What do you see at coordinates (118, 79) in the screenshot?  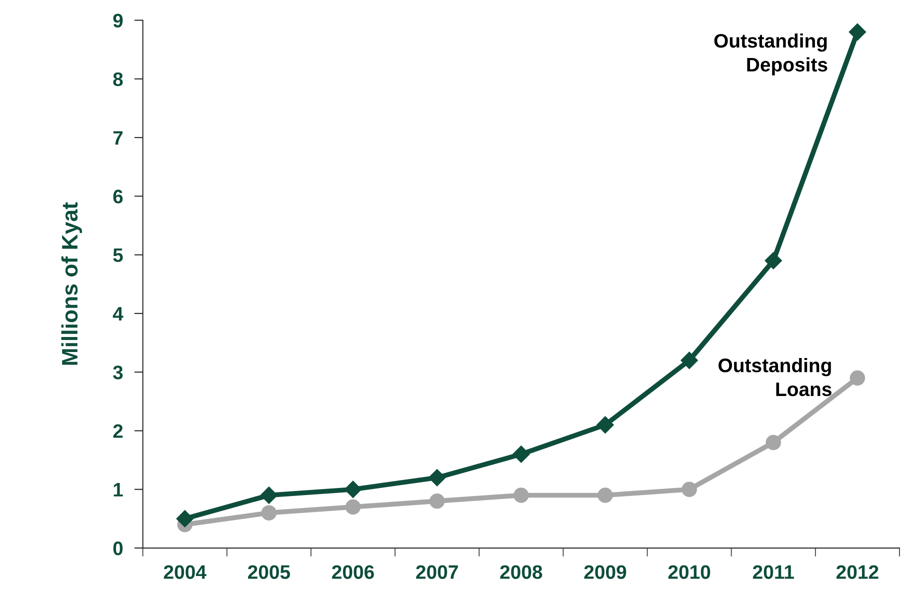 I see `y-tick-label: 8` at bounding box center [118, 79].